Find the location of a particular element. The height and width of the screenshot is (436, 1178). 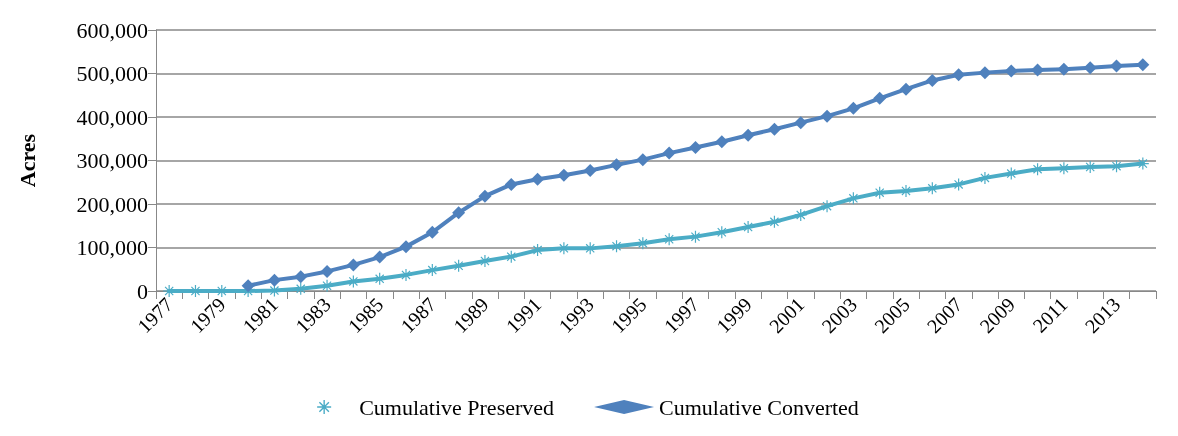

x-tick-label: 2011 is located at coordinates (1050, 315).